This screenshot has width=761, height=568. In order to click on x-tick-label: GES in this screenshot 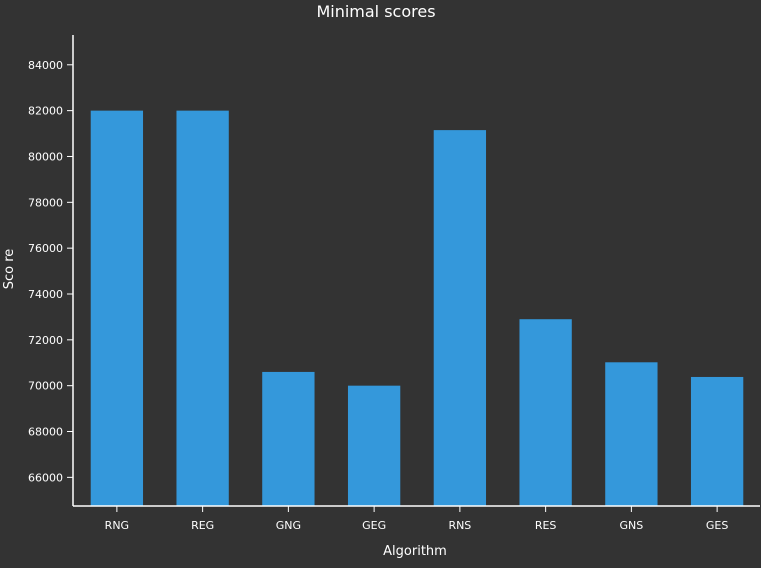, I will do `click(717, 525)`.